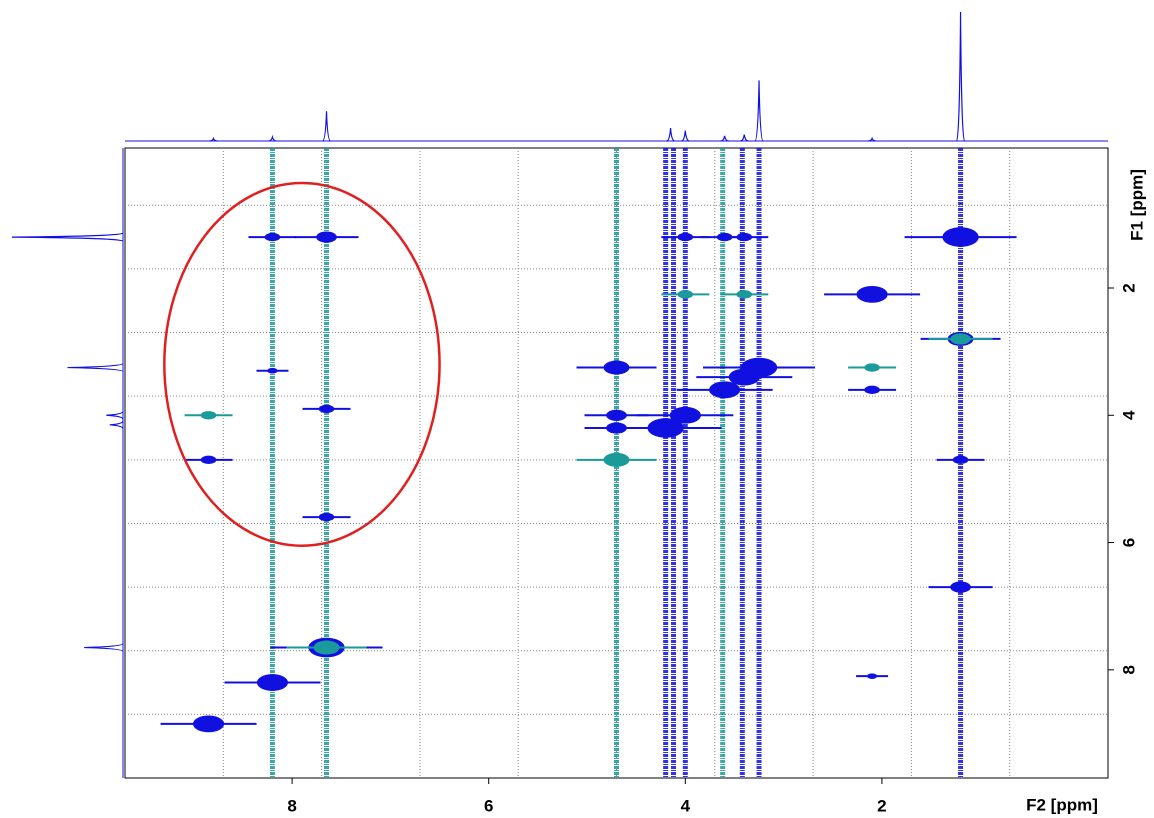 This screenshot has height=818, width=1154. Describe the element at coordinates (686, 805) in the screenshot. I see `x-tick-label: 4` at that location.